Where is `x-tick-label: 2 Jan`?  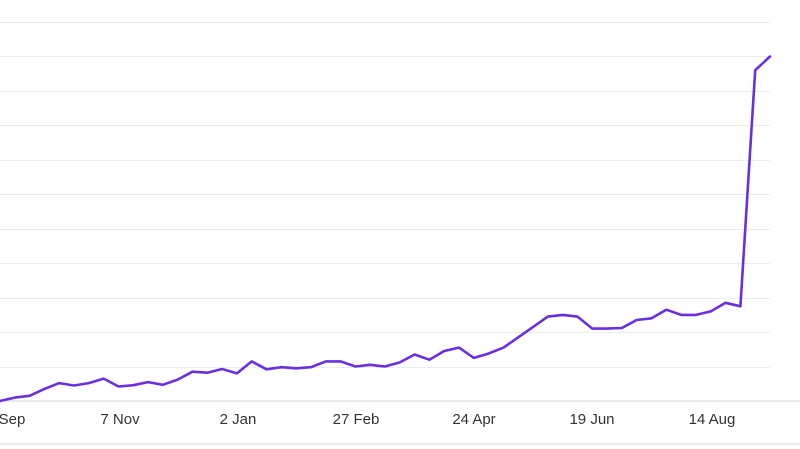
x-tick-label: 2 Jan is located at coordinates (238, 419).